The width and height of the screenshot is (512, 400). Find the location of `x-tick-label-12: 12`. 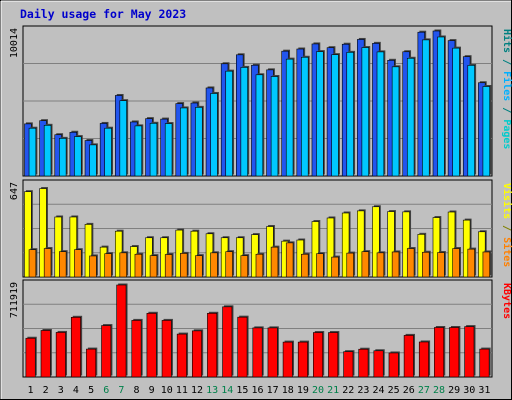

x-tick-label-12: 12 is located at coordinates (197, 390).